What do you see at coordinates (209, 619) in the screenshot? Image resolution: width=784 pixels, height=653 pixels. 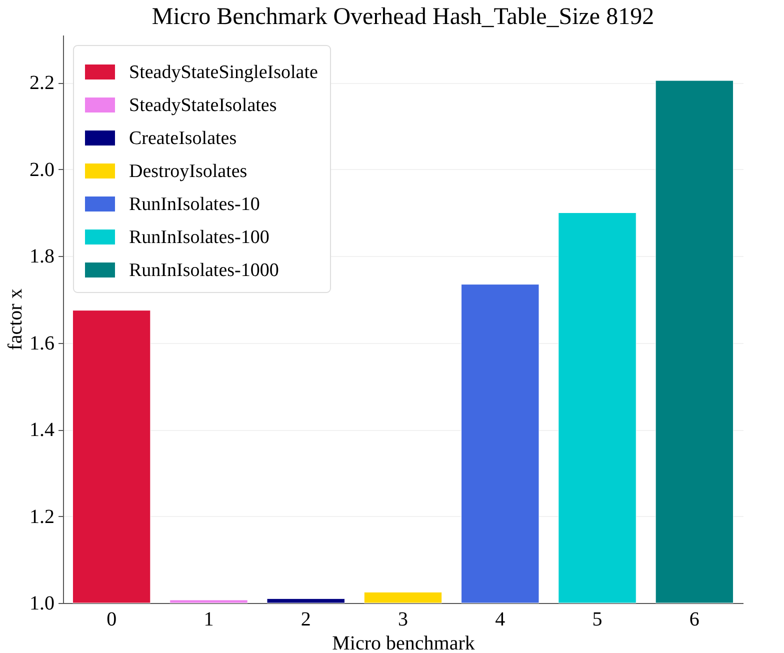 I see `x-tick-label: 1` at bounding box center [209, 619].